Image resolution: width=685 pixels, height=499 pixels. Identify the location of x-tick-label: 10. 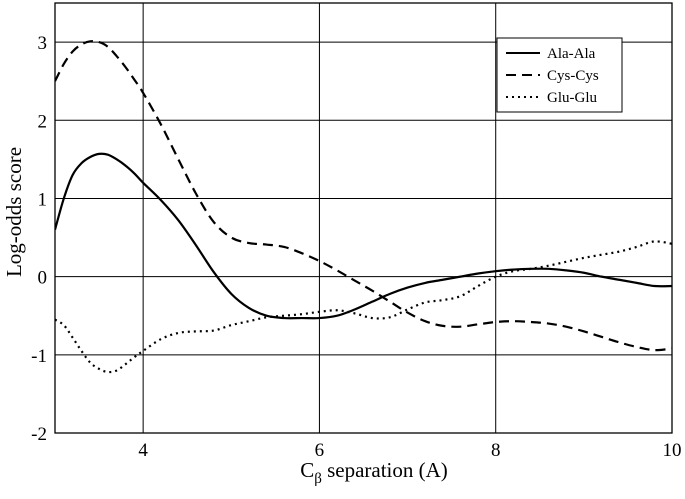
(672, 450).